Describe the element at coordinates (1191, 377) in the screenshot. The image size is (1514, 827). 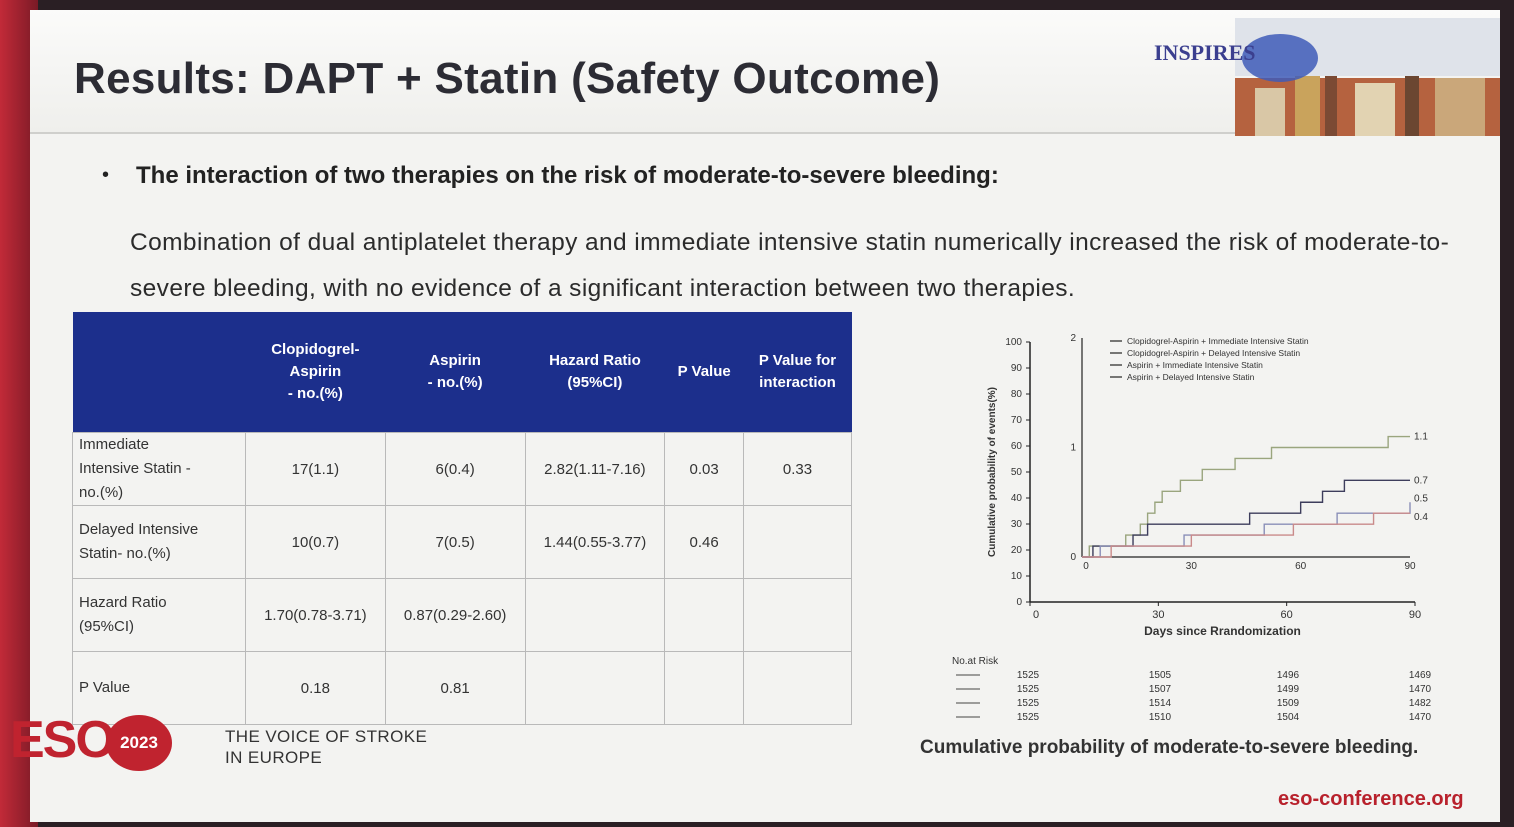
I see `legend-label: Aspirin + Delayed Intensive Statin` at that location.